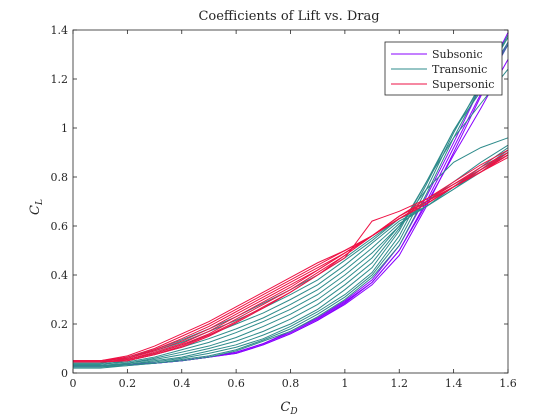 Image resolution: width=560 pixels, height=420 pixels. What do you see at coordinates (128, 383) in the screenshot?
I see `x-tick-label: 0.2` at bounding box center [128, 383].